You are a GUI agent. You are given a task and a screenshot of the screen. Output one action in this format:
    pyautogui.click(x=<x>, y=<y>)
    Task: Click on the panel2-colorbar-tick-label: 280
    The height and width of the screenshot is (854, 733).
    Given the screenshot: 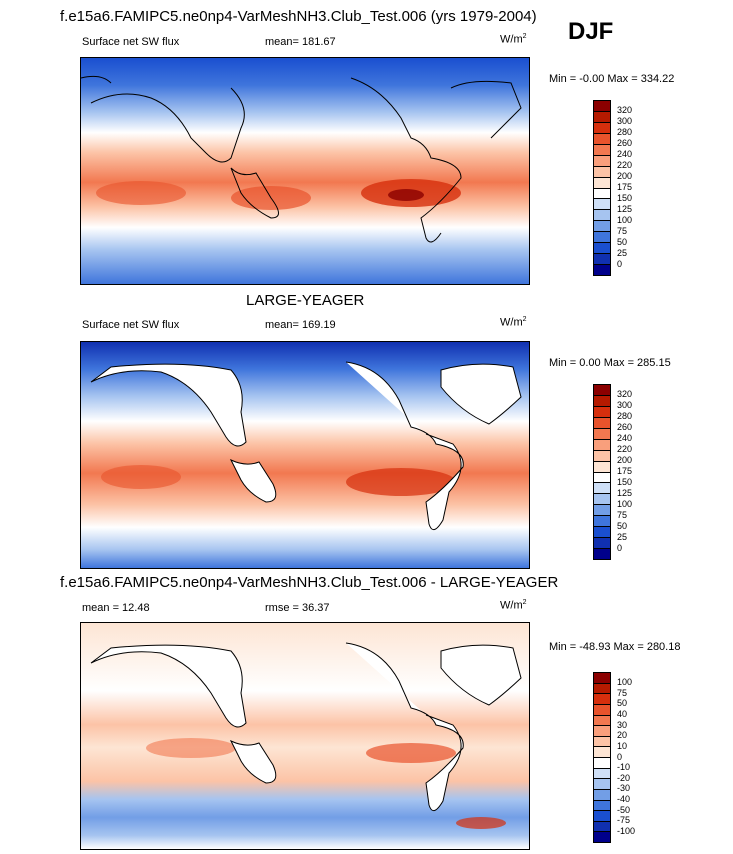 What is the action you would take?
    pyautogui.click(x=625, y=416)
    